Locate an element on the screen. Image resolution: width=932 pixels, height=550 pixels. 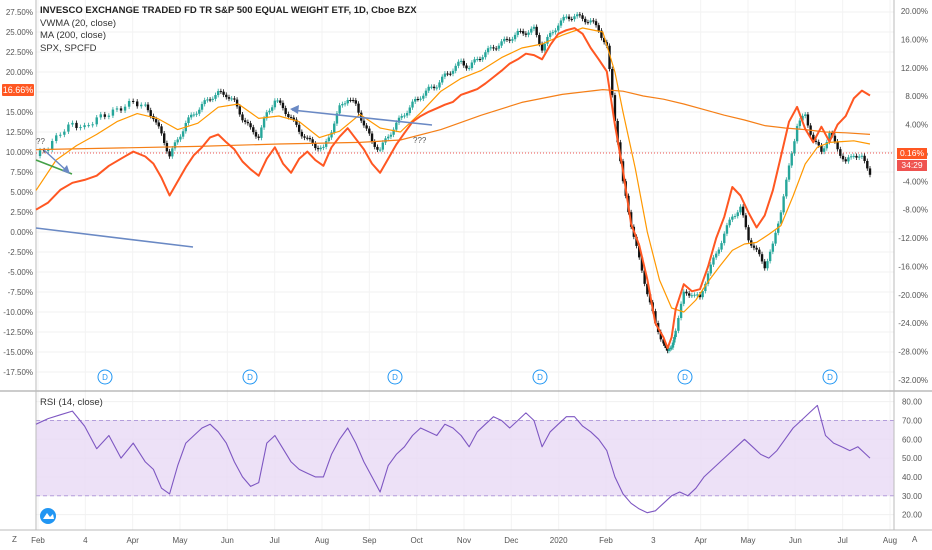
dividend-marker-label: D is located at coordinates (830, 377).